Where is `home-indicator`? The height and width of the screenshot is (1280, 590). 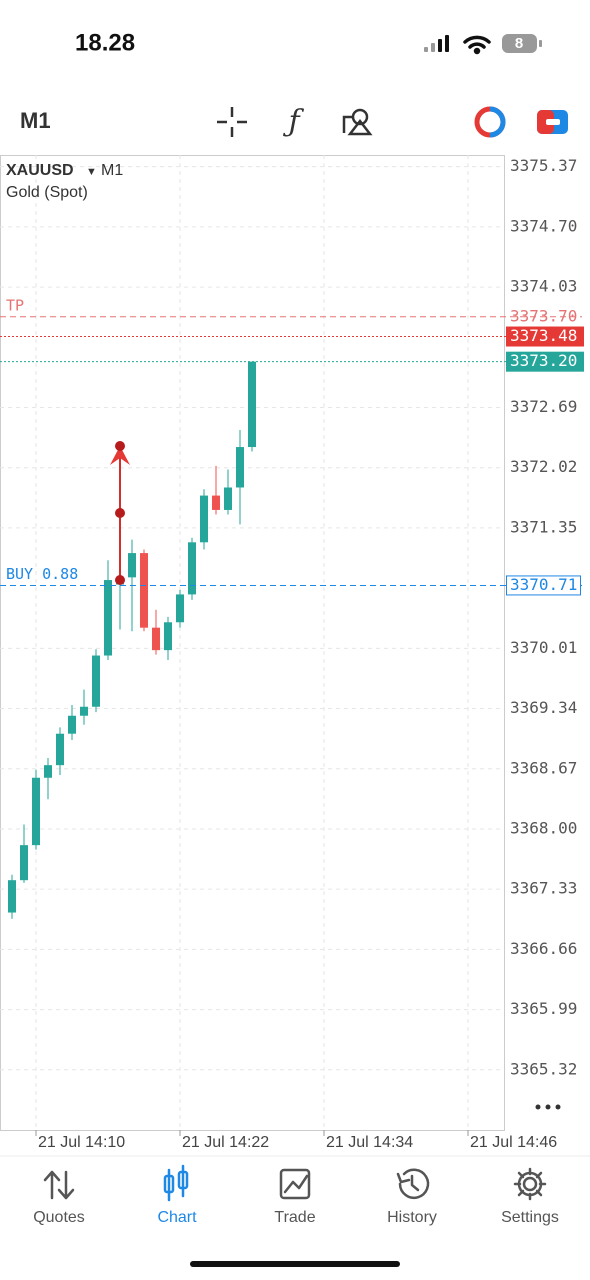 home-indicator is located at coordinates (295, 1264).